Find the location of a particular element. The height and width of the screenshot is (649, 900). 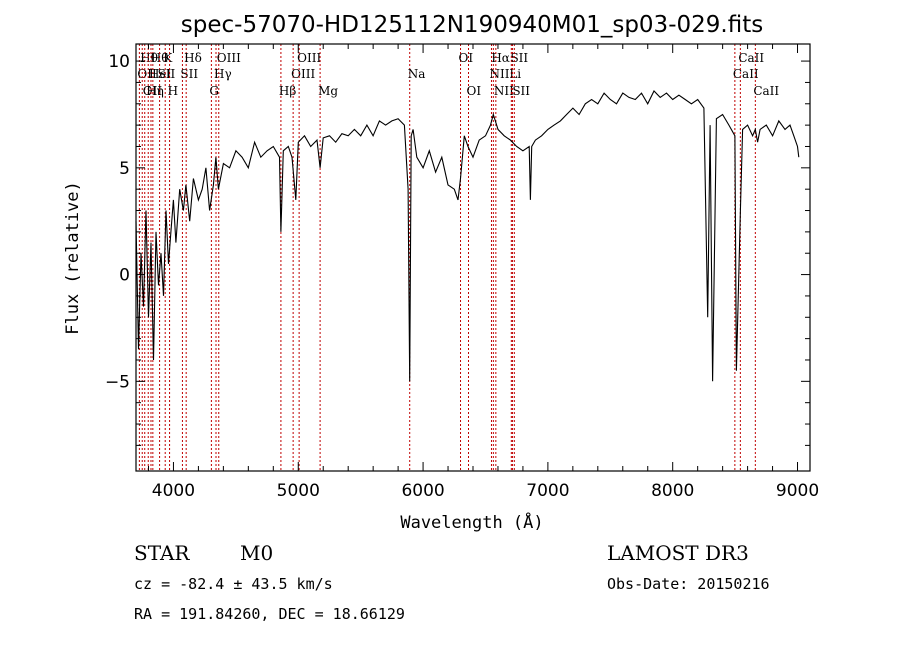

line-label-12: Hγ is located at coordinates (223, 74).